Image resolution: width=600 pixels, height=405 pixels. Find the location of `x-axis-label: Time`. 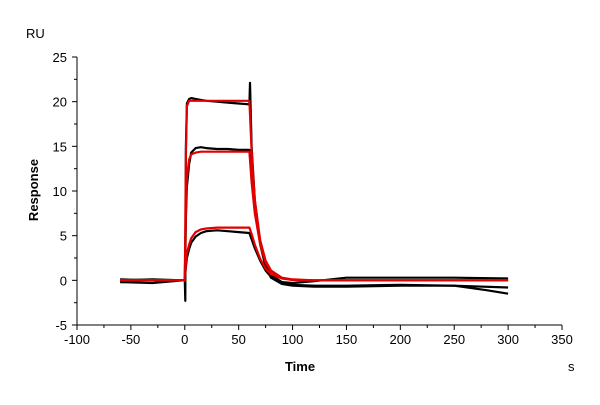

x-axis-label: Time is located at coordinates (300, 366).